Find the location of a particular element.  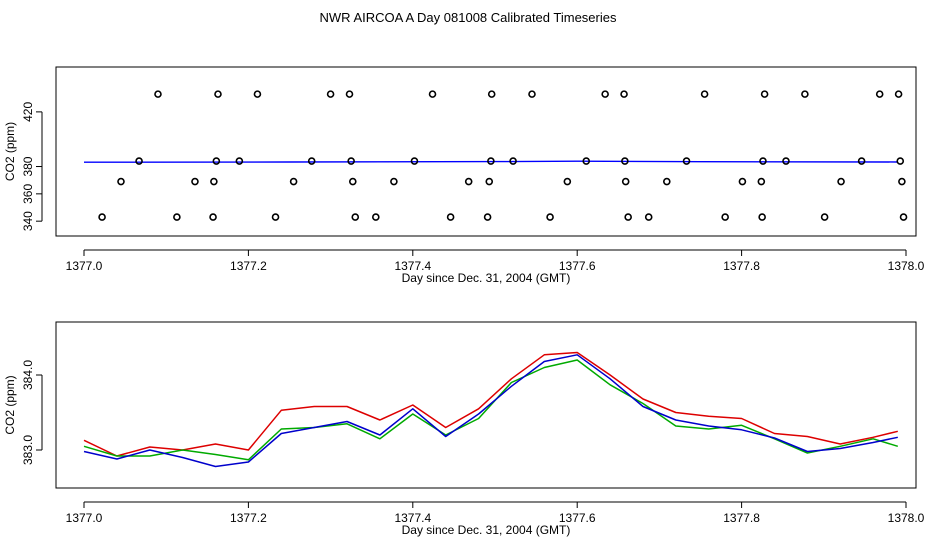

y-tick-label: 360 is located at coordinates (28, 194).